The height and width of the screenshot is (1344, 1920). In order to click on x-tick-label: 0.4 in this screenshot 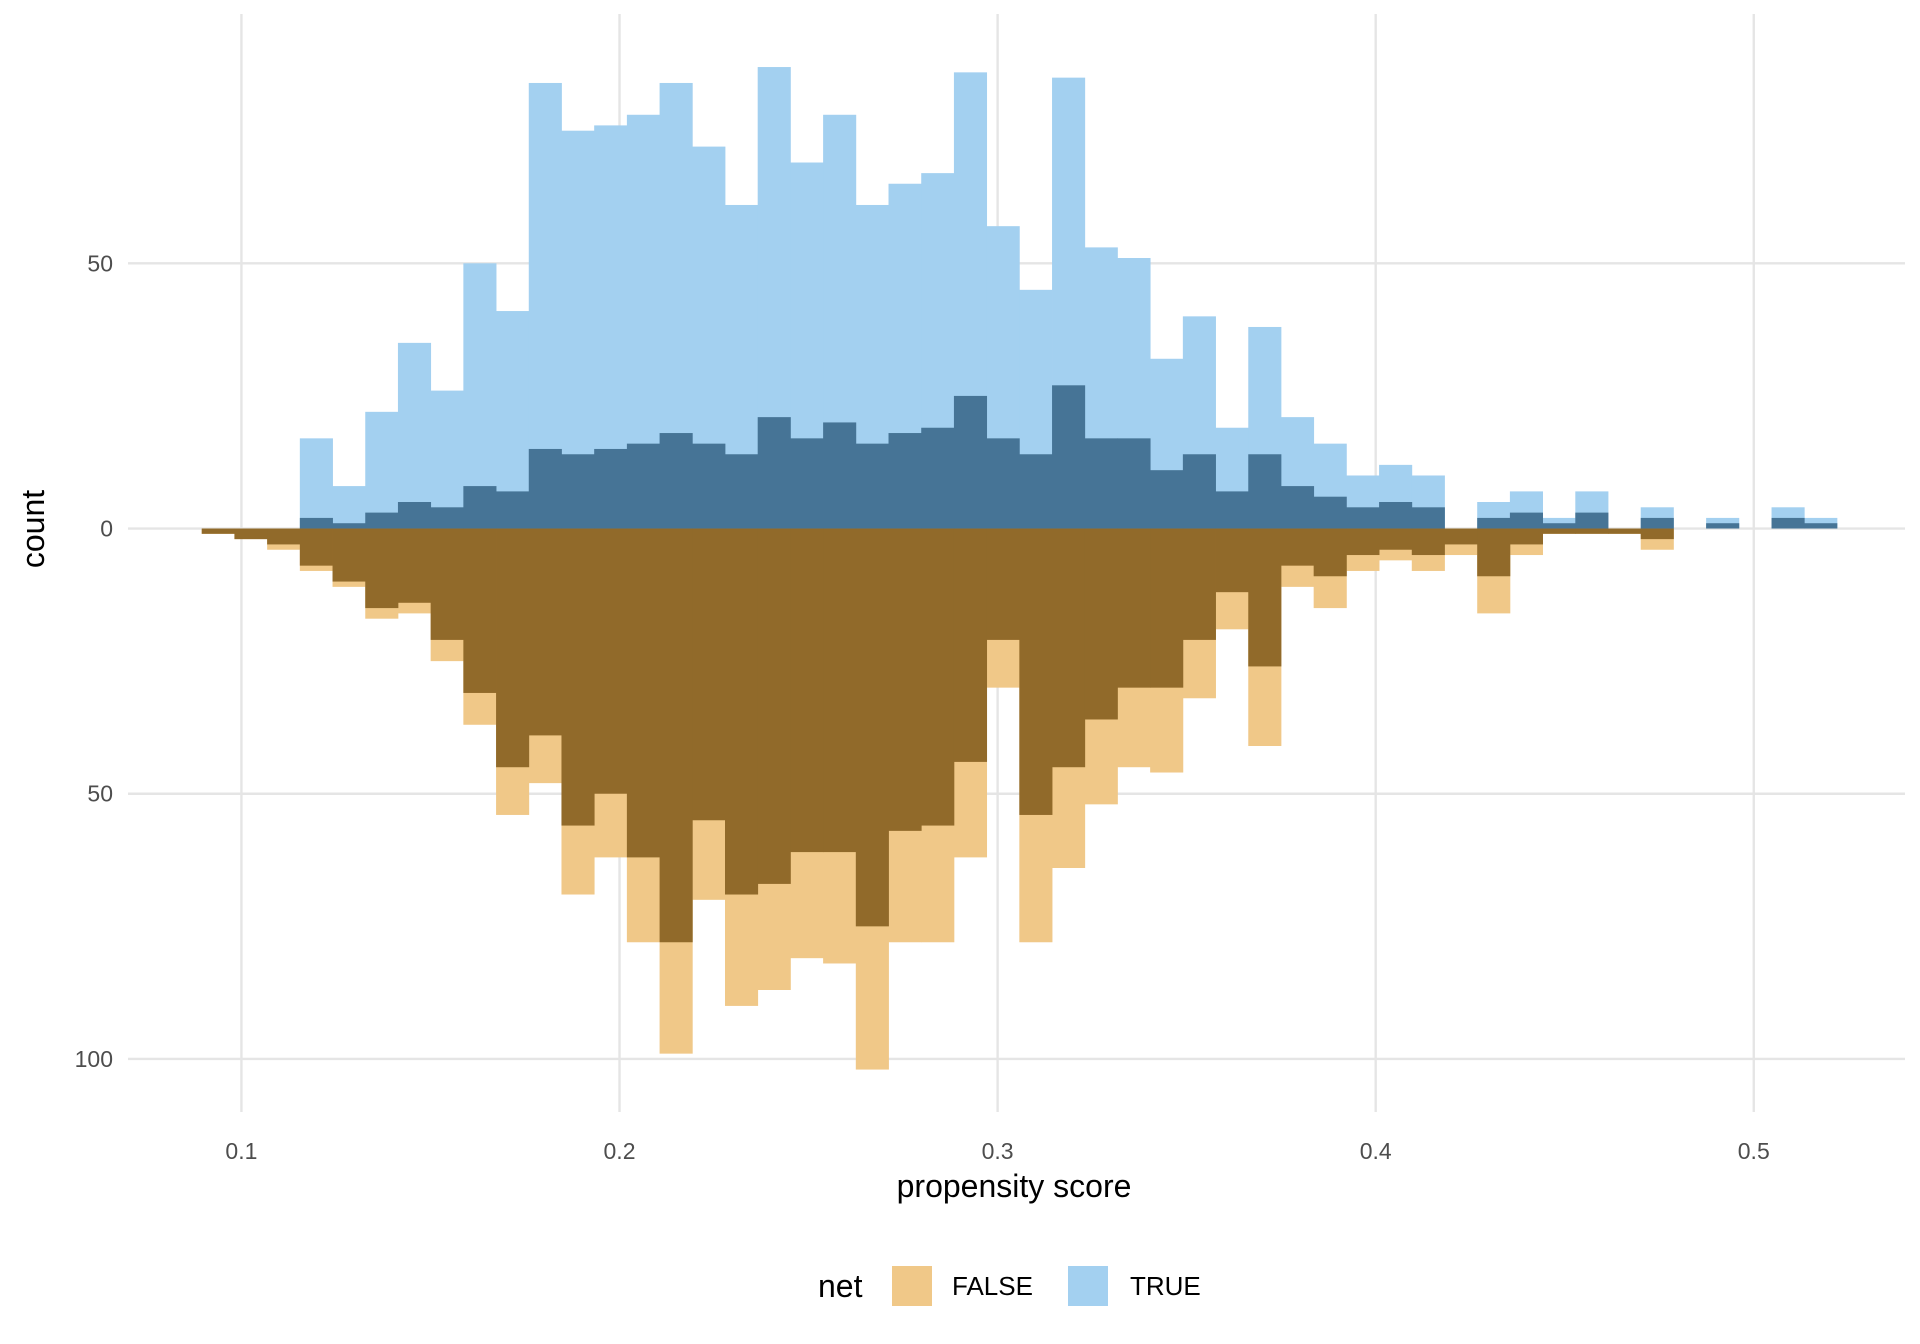, I will do `click(1376, 1151)`.